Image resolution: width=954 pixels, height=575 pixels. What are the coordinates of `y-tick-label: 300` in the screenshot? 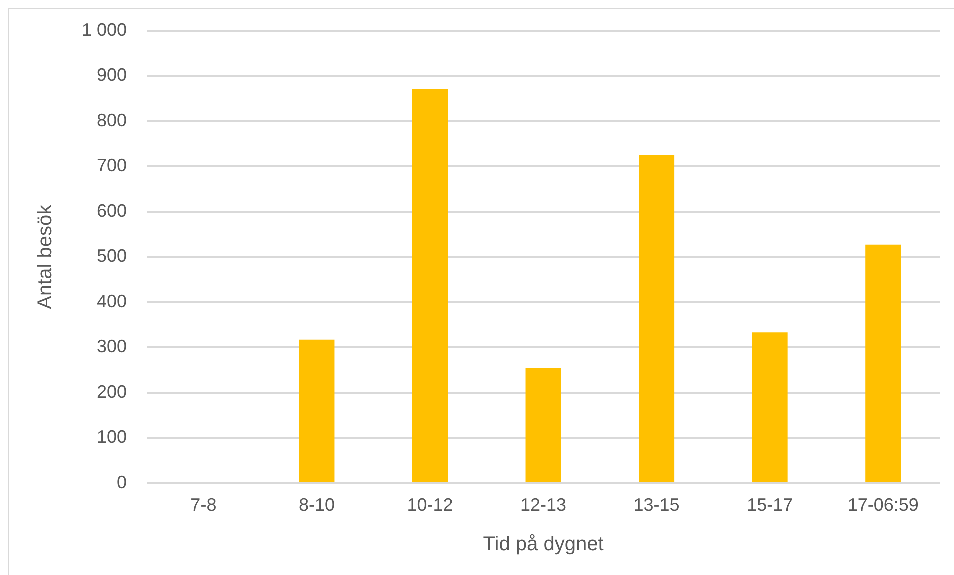 It's located at (112, 346).